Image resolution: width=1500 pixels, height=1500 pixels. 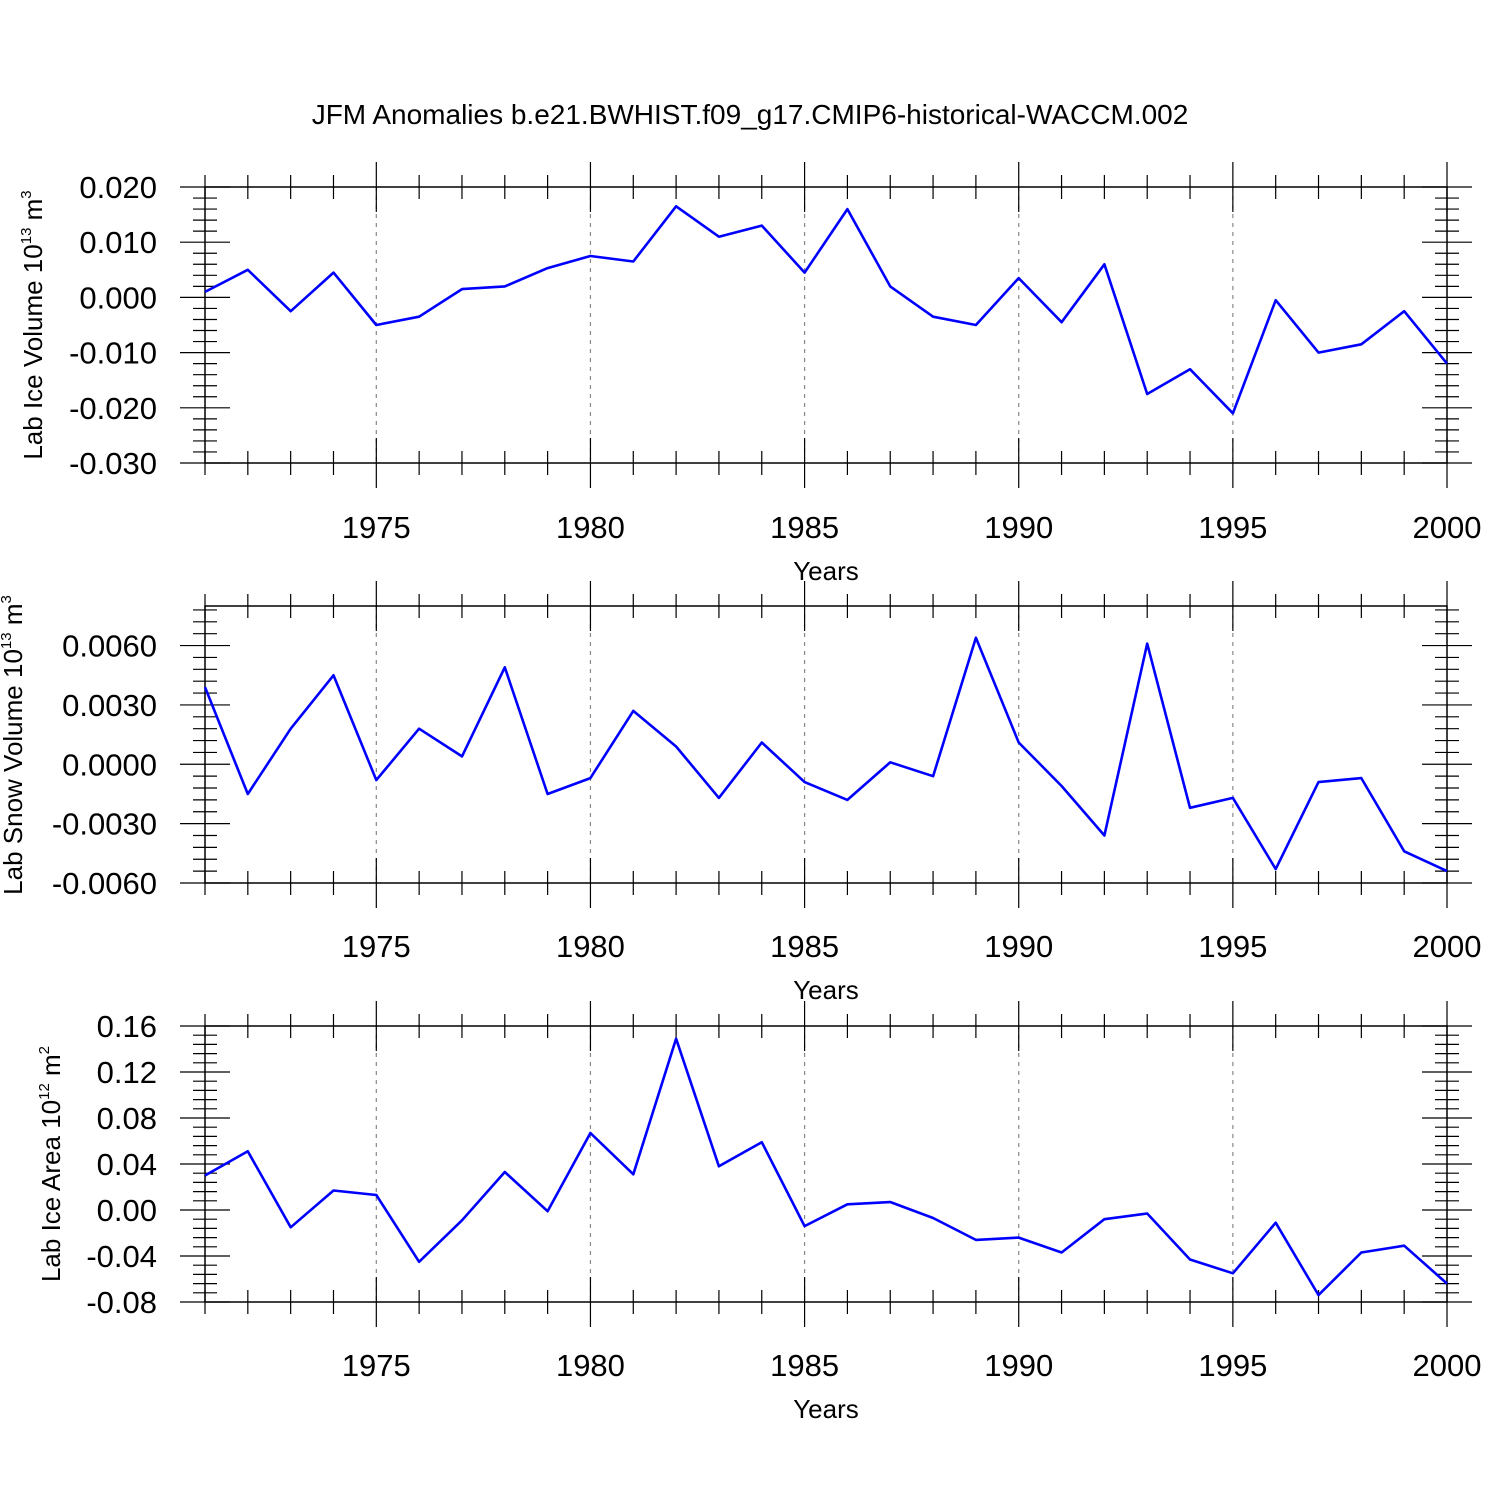 What do you see at coordinates (109, 705) in the screenshot?
I see `y-tick-label: 0.0030` at bounding box center [109, 705].